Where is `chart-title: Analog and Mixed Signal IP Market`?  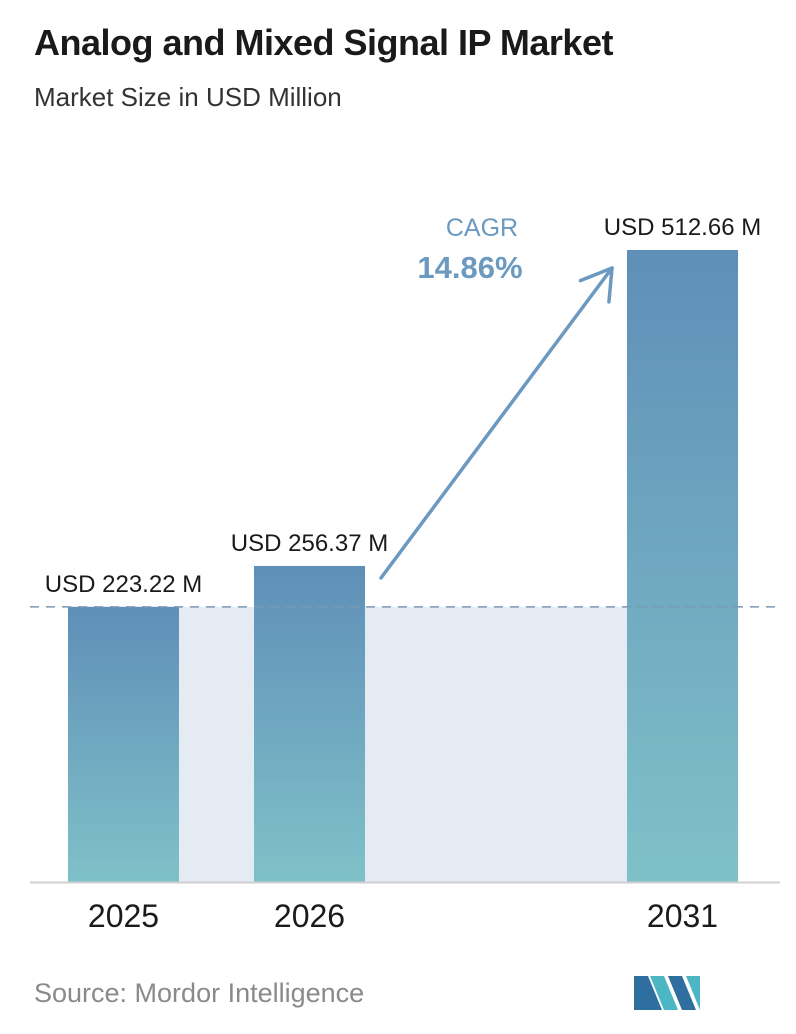 chart-title: Analog and Mixed Signal IP Market is located at coordinates (323, 42).